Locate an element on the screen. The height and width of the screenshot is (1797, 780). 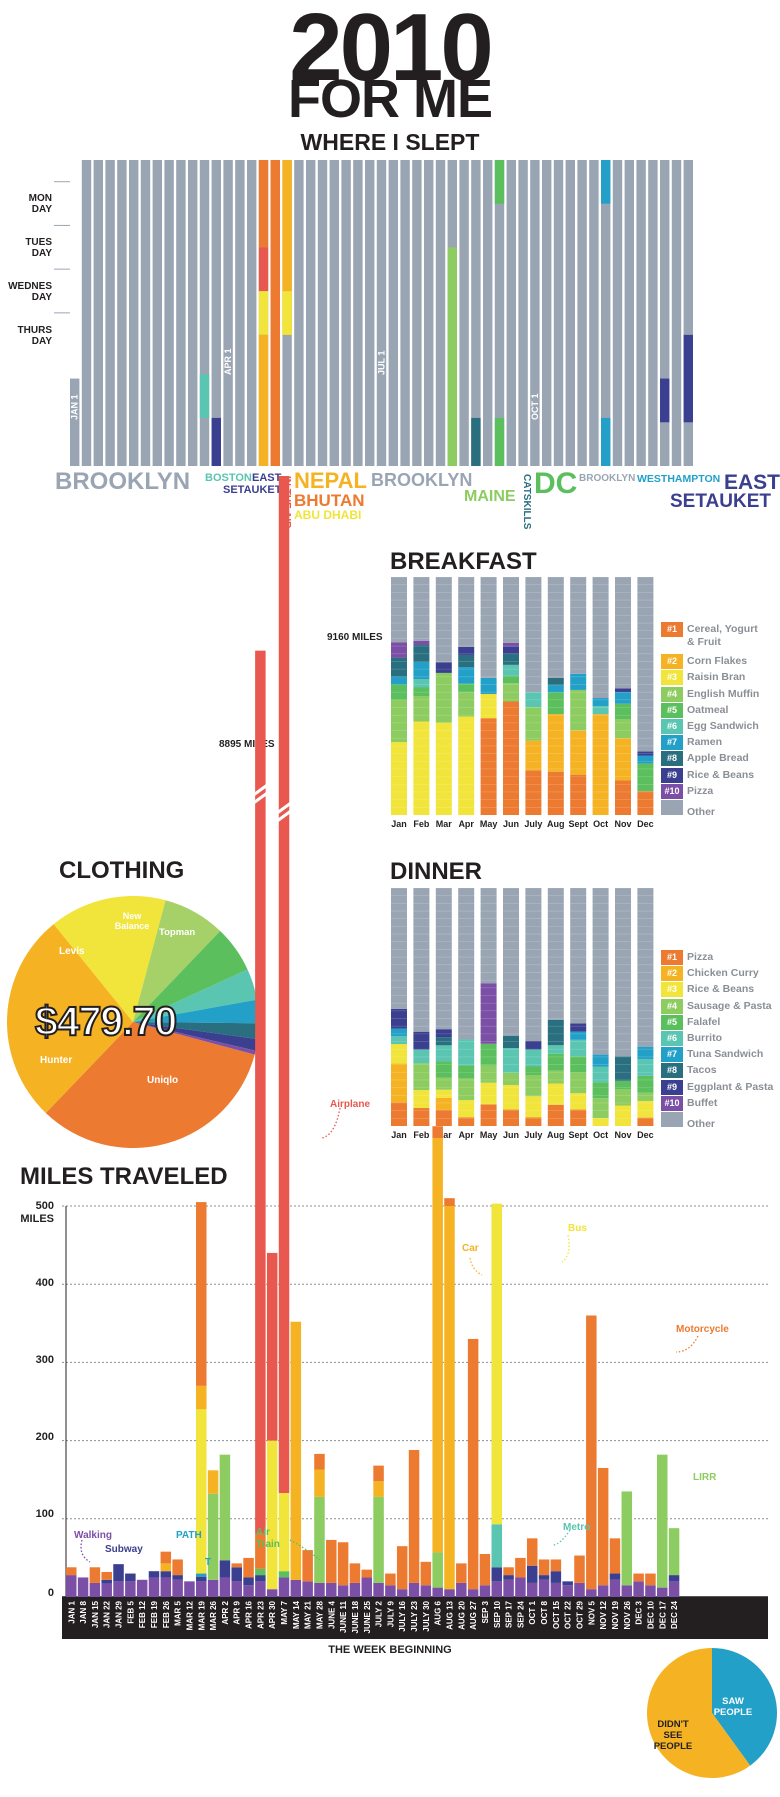
pie-label-didnt-see-people: DIDN'T SEE PEOPLE is located at coordinates (673, 1735).